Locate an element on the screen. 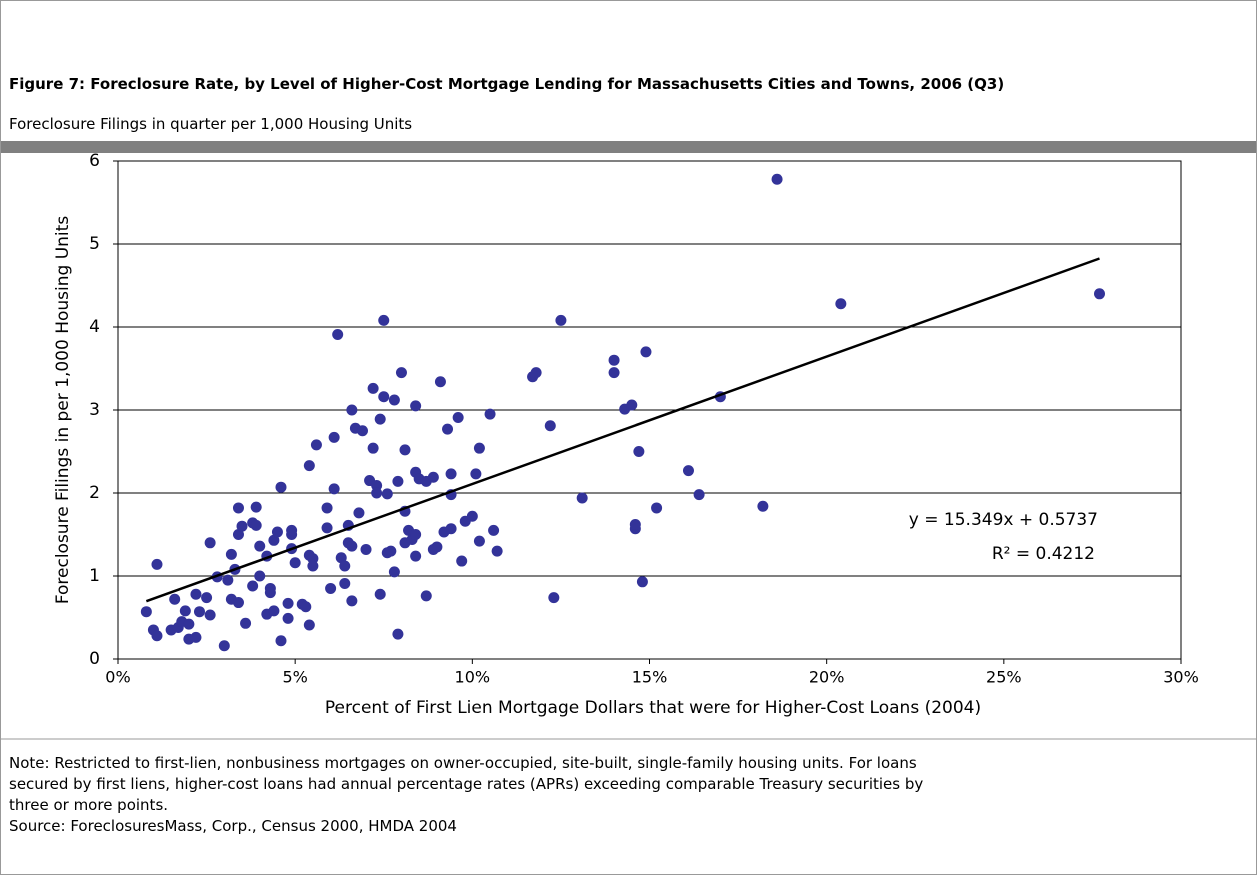 The width and height of the screenshot is (1257, 875). x-tick-label: 15% is located at coordinates (650, 677).